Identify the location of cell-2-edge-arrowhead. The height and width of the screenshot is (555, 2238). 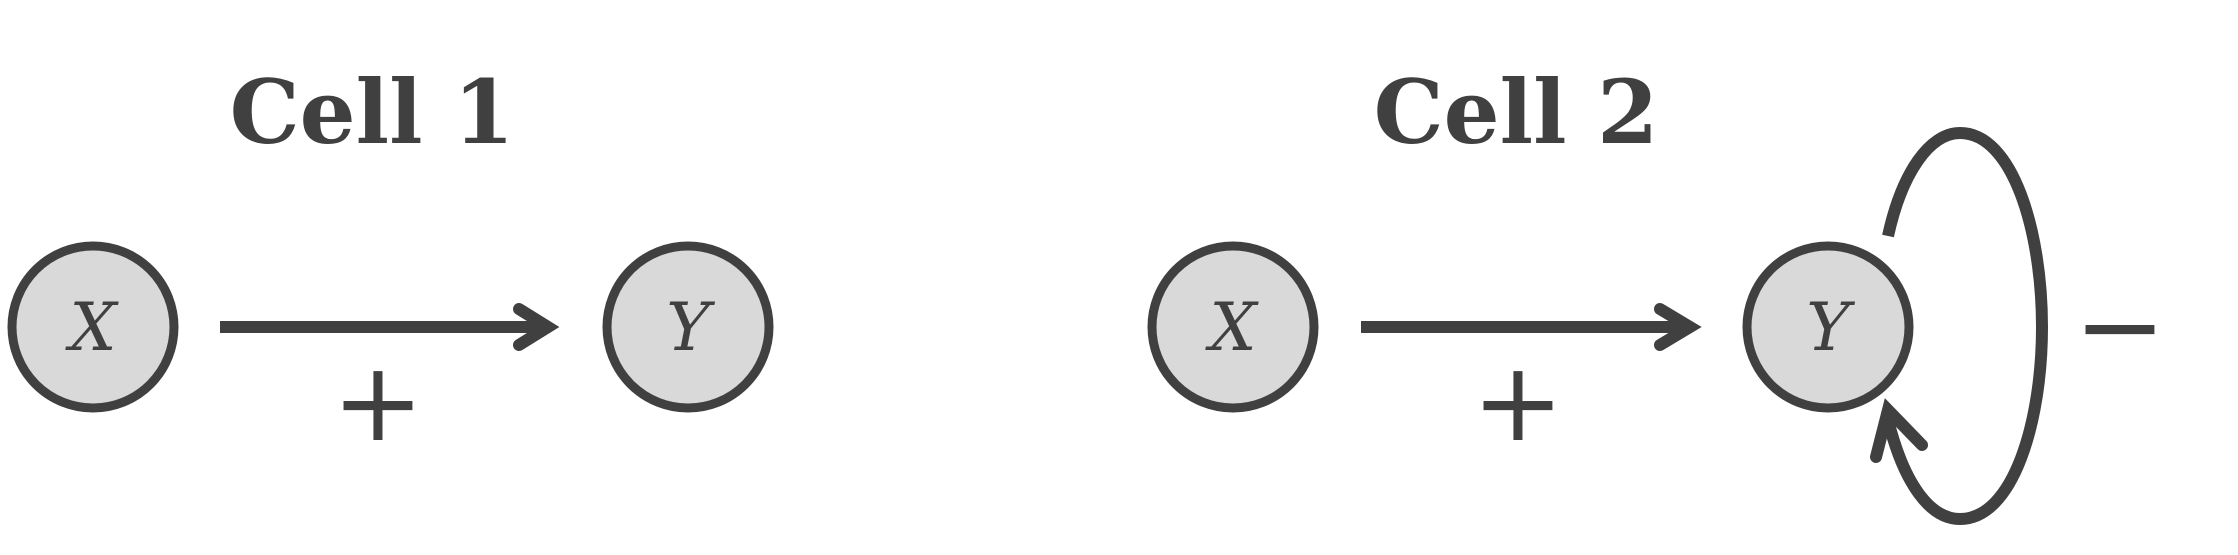
(1678, 327).